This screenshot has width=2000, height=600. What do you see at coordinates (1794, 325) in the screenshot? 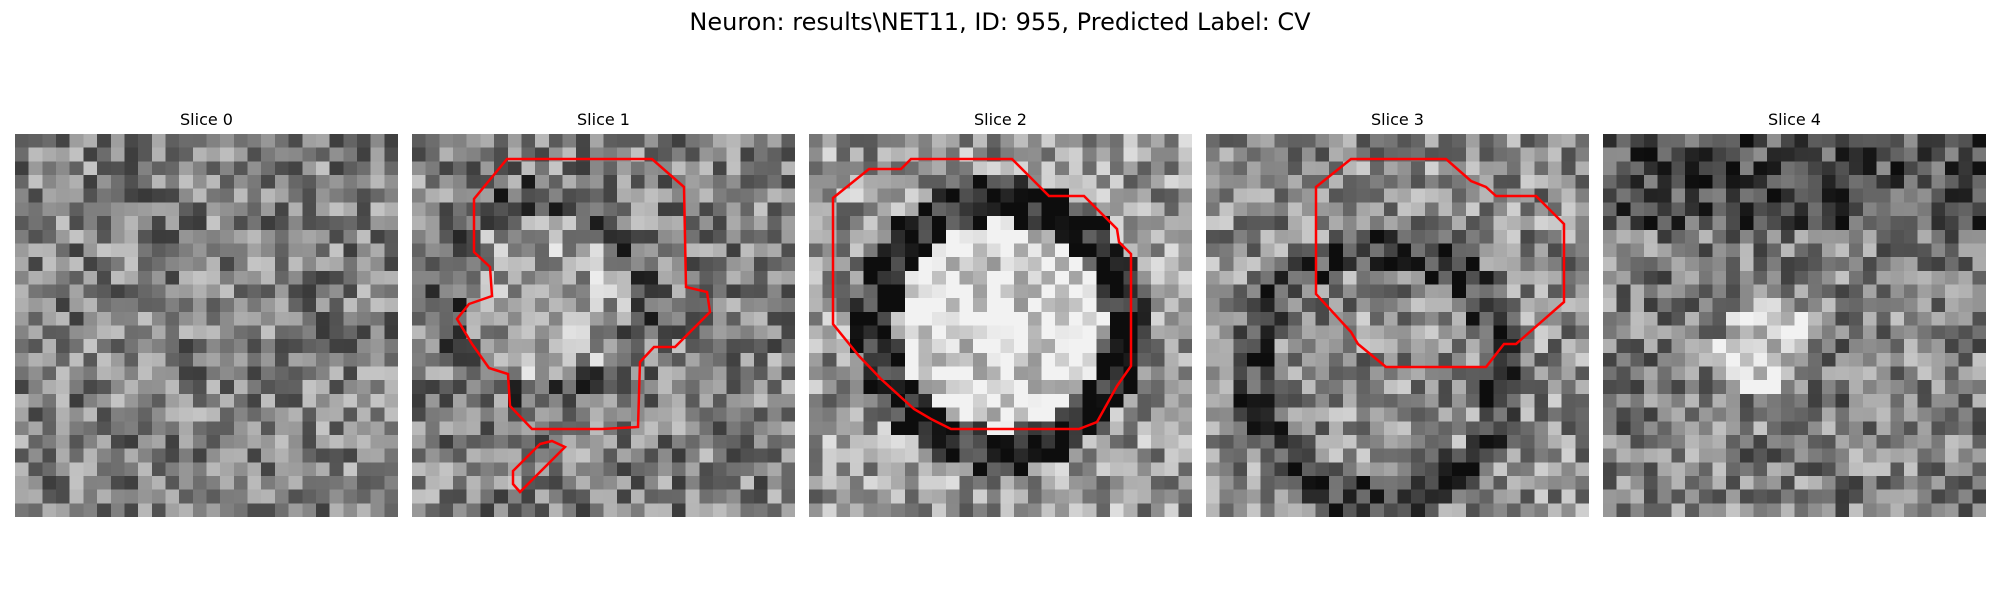
I see `slice-image` at bounding box center [1794, 325].